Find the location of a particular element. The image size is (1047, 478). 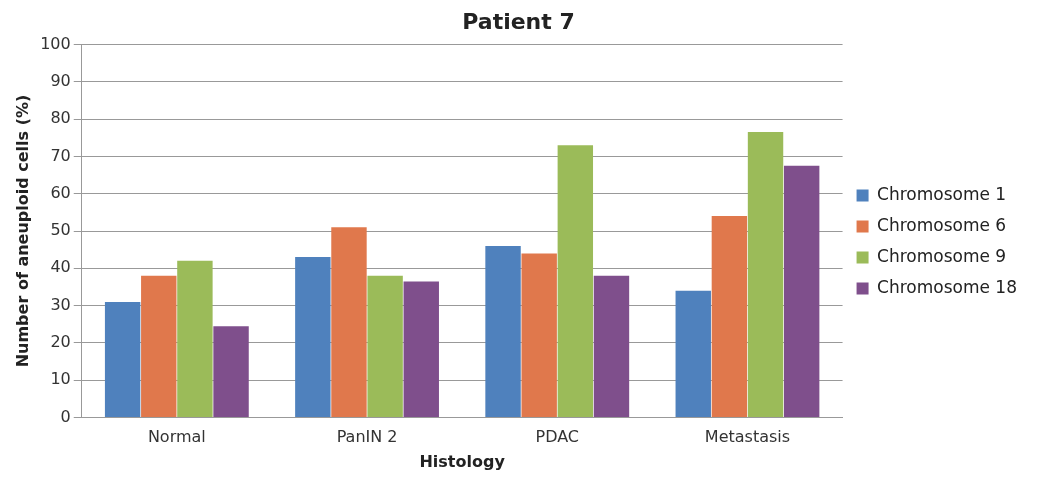

y-tick-label: 50 is located at coordinates (60, 230).